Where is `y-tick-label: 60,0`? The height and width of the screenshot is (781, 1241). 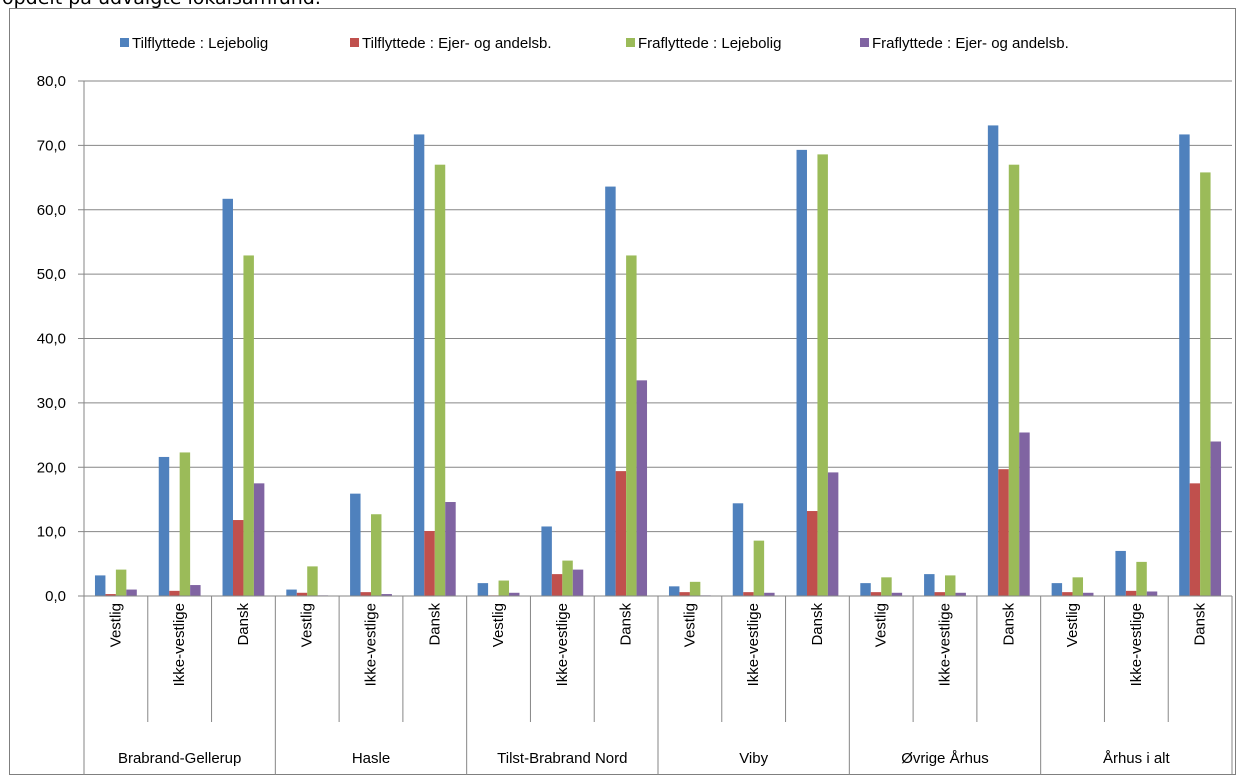
y-tick-label: 60,0 is located at coordinates (51, 210).